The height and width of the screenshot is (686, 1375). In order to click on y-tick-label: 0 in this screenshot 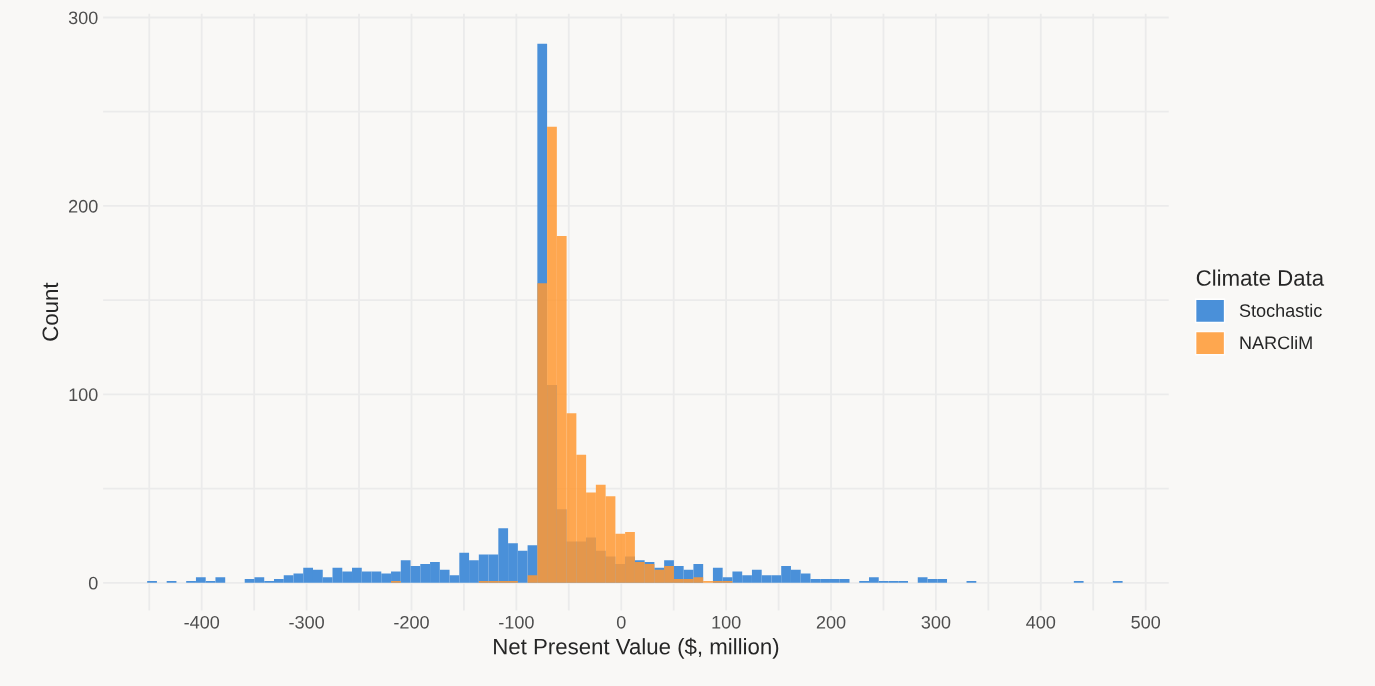, I will do `click(93, 583)`.